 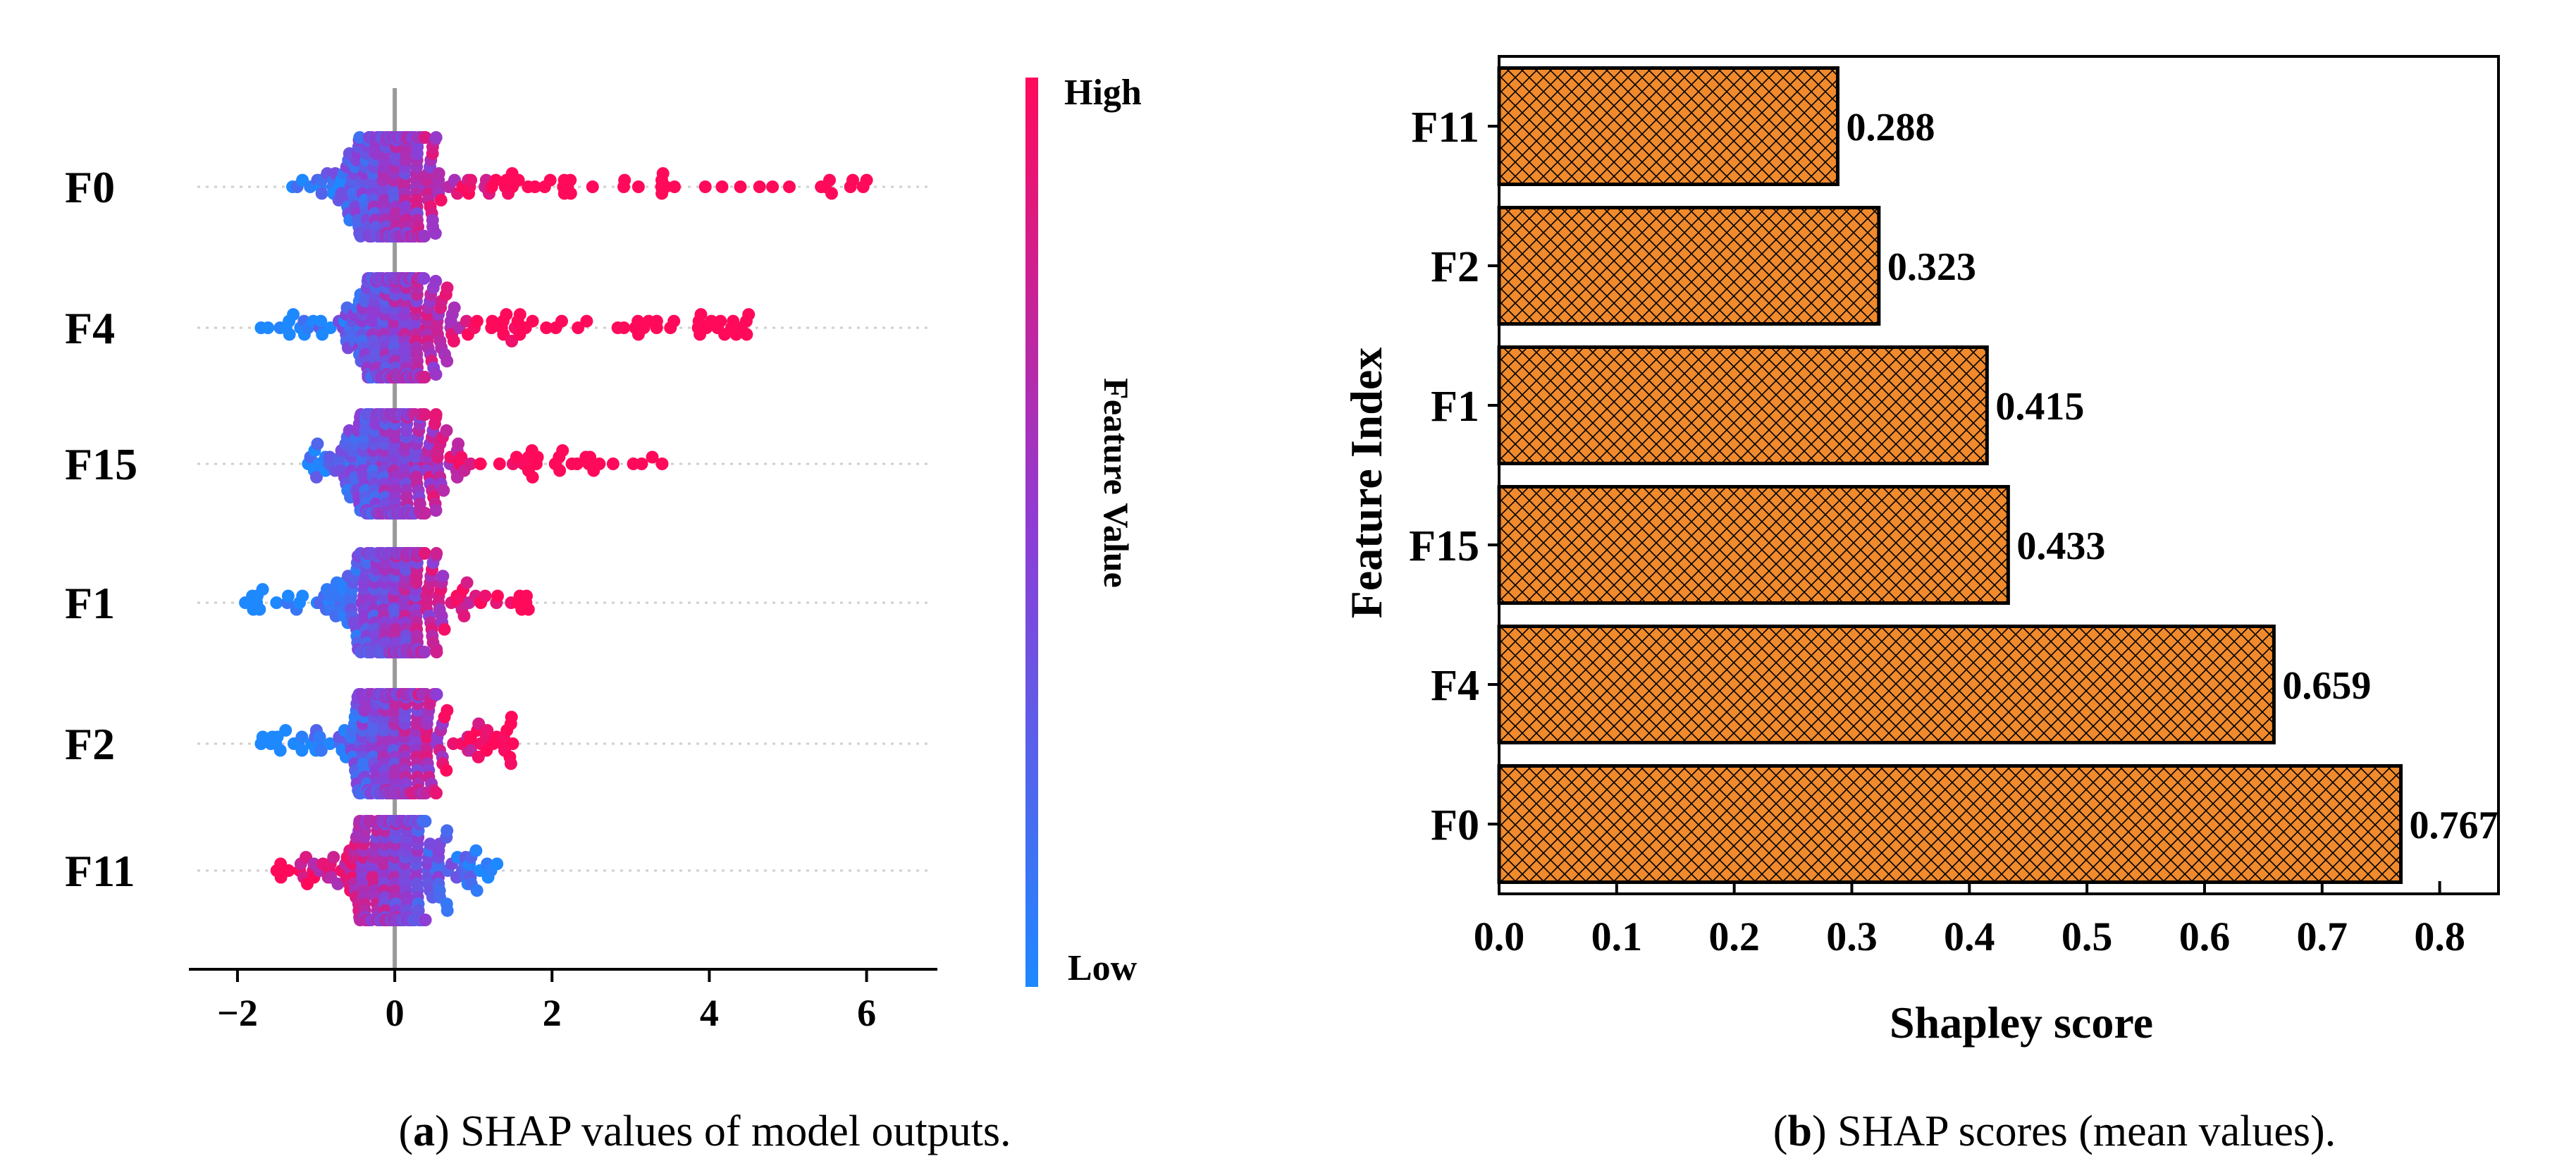 What do you see at coordinates (1499, 936) in the screenshot?
I see `x-tick-label: 0.0` at bounding box center [1499, 936].